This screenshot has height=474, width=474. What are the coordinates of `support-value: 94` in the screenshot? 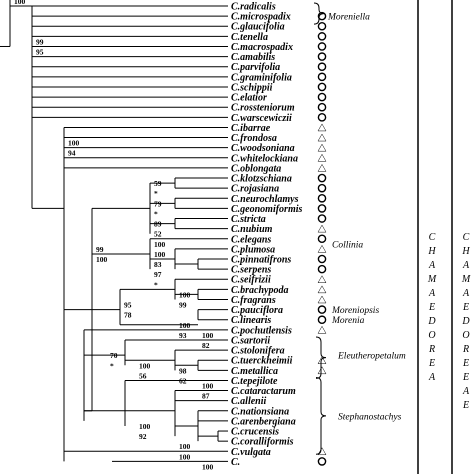 It's located at (72, 153).